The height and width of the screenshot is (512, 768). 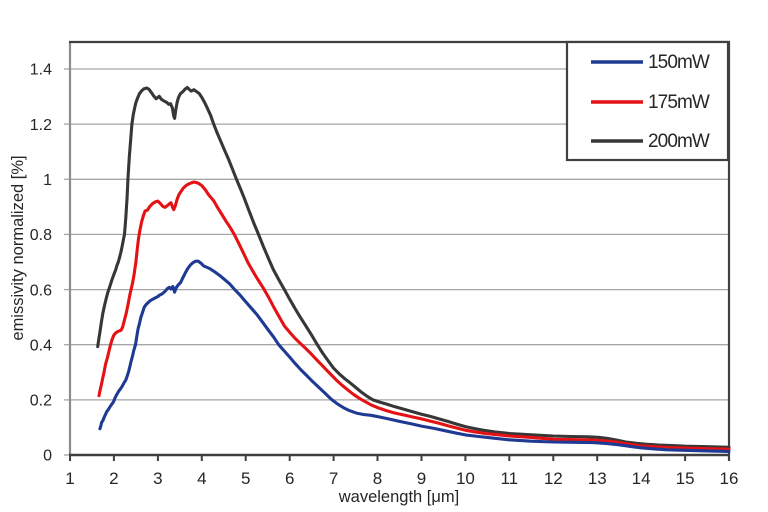 What do you see at coordinates (597, 478) in the screenshot?
I see `svg-text: 13` at bounding box center [597, 478].